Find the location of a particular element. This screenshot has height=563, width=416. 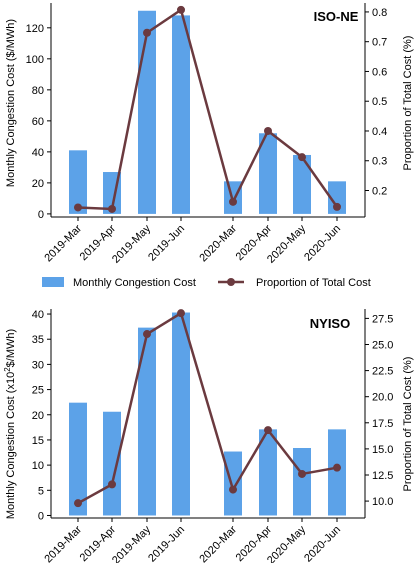

left-axis-title: Monthly Congestion Cost ($/MWh) is located at coordinates (11, 103).